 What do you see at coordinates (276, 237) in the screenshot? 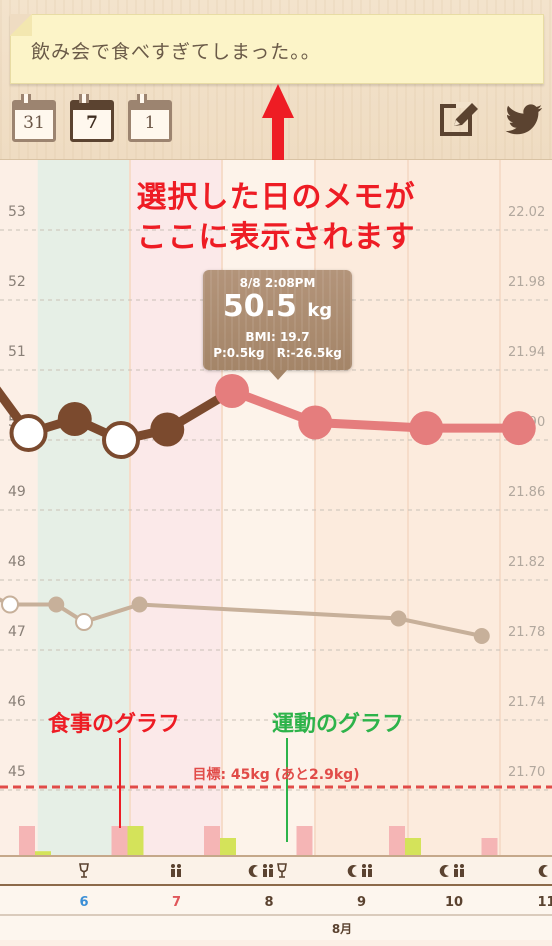
I see `memo-callout-line2: ここに表示されます` at bounding box center [276, 237].